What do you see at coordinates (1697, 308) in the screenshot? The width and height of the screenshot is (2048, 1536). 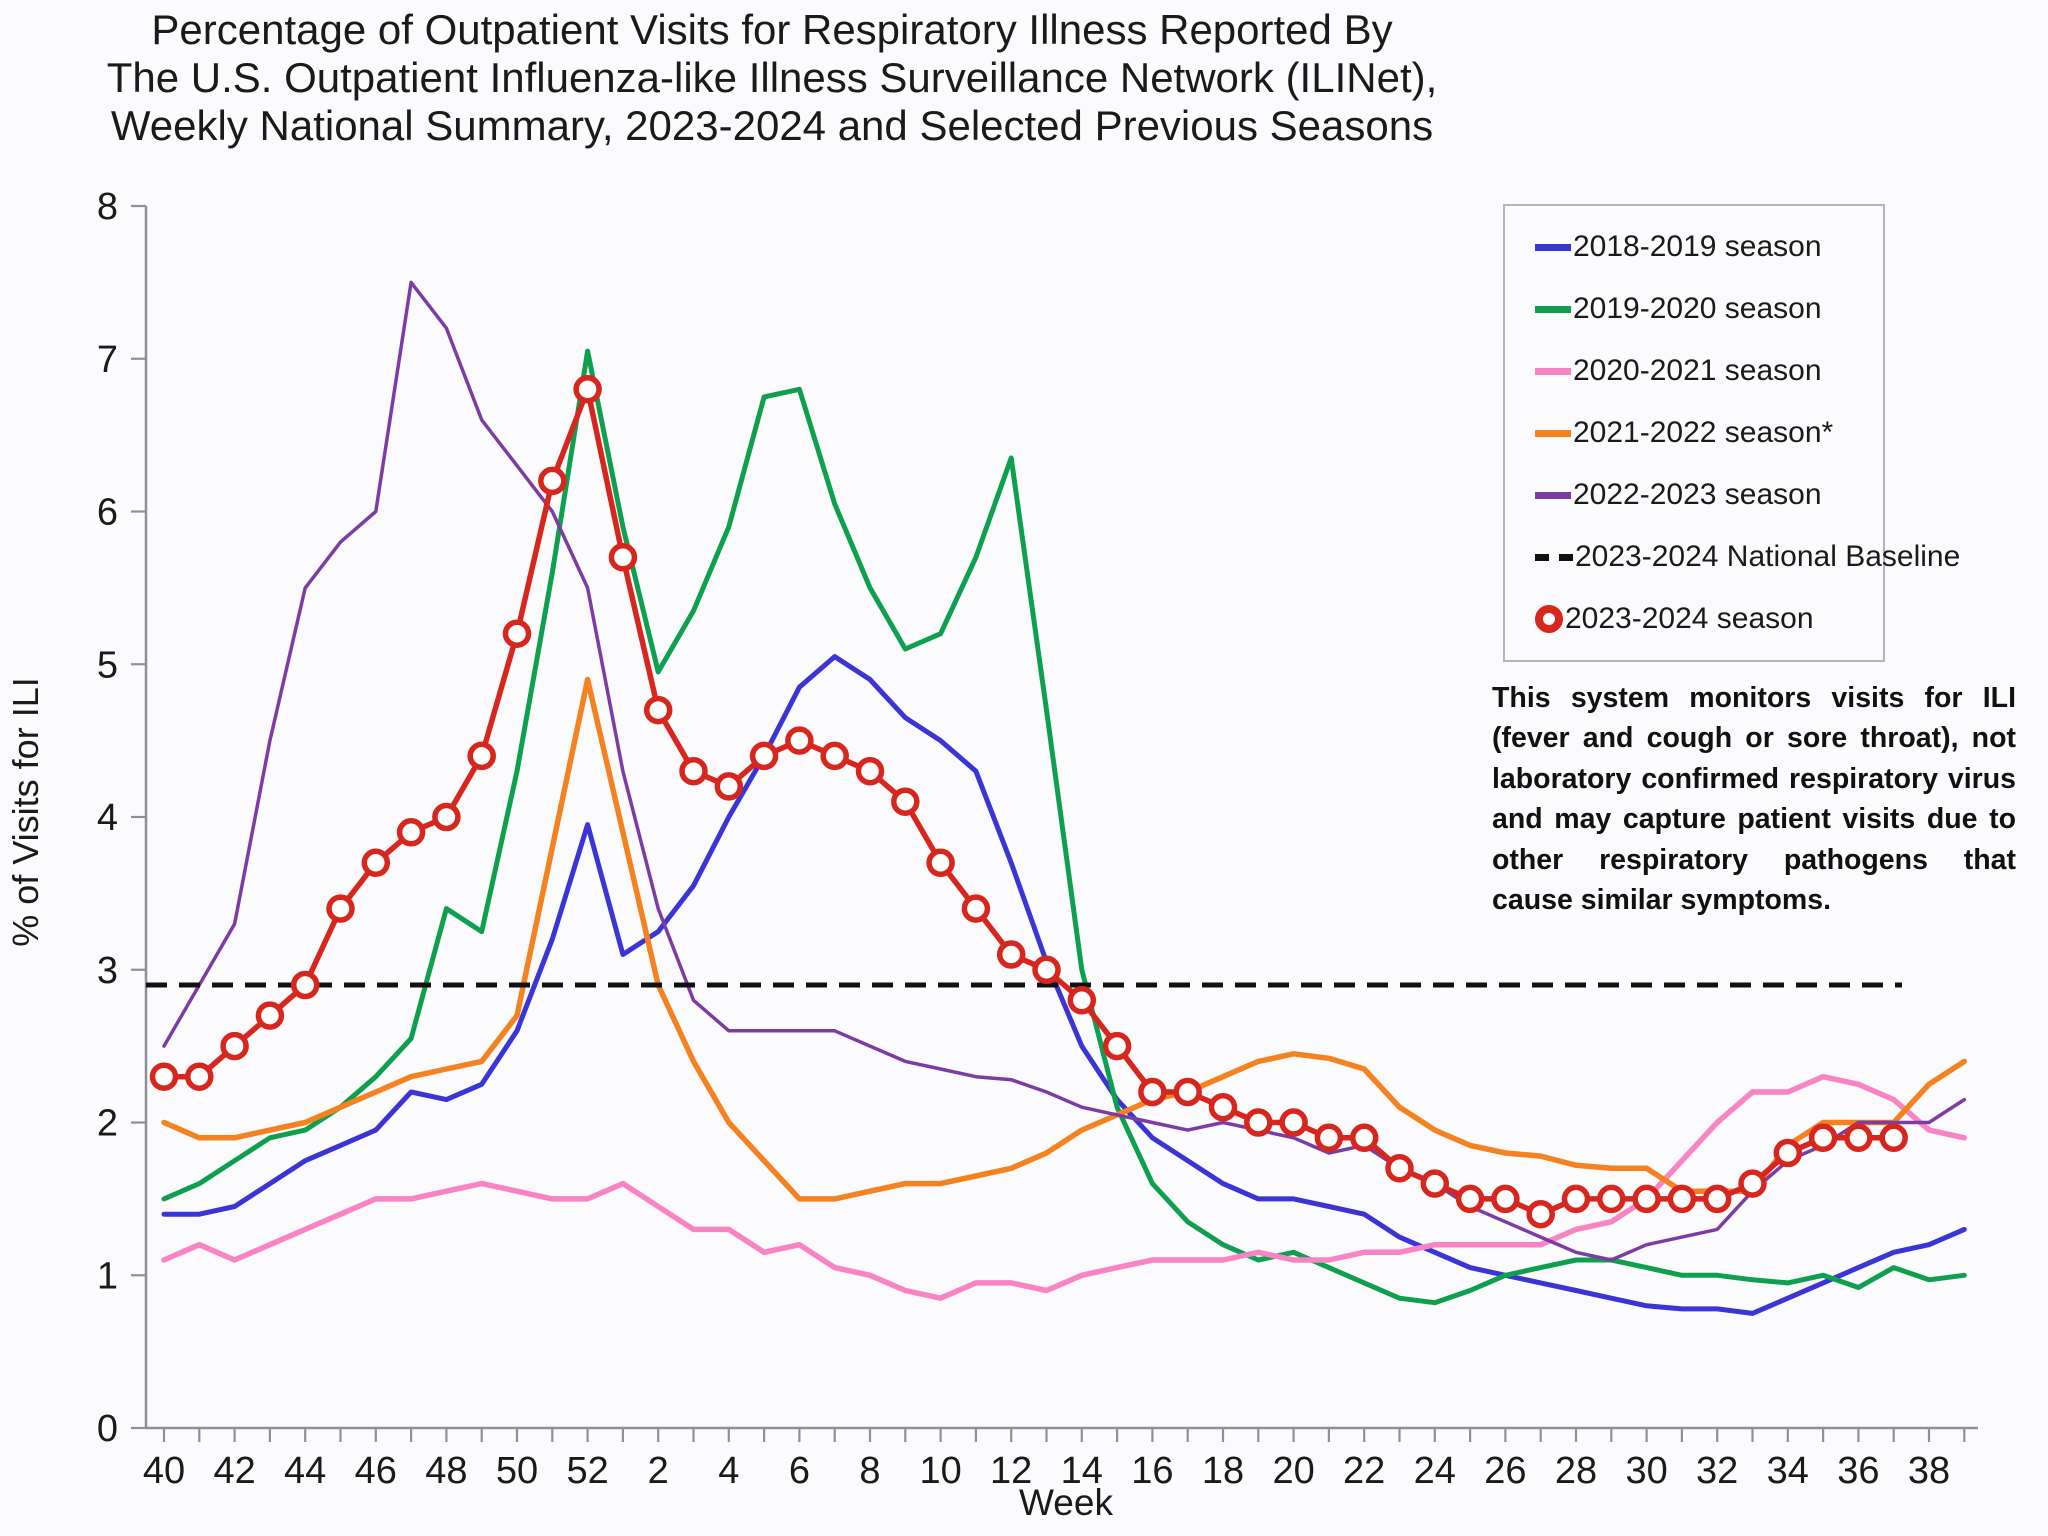 I see `legend-label-2019-2020: 2019-2020 season` at bounding box center [1697, 308].